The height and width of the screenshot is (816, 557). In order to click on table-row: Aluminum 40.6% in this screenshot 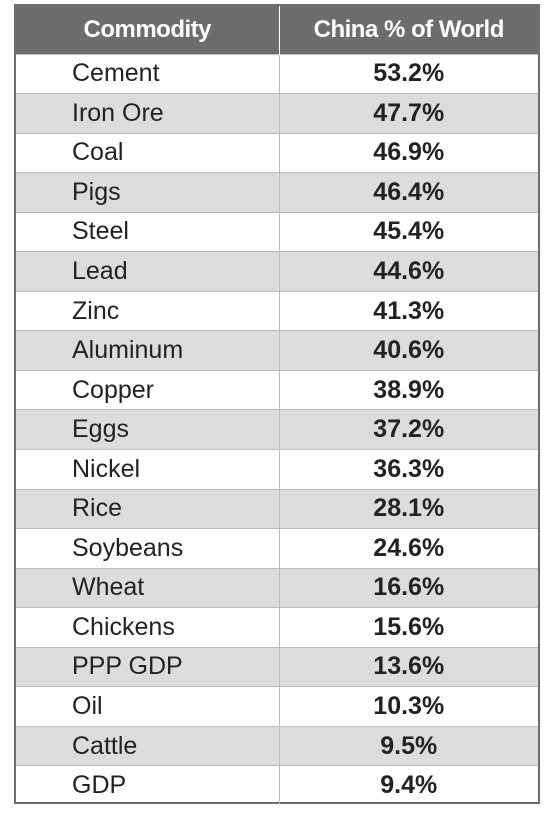, I will do `click(277, 350)`.